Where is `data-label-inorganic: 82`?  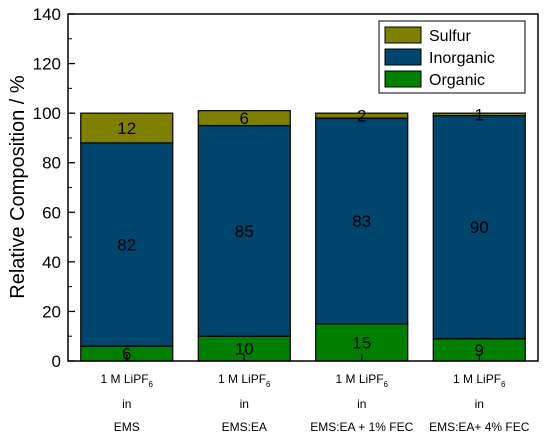 data-label-inorganic: 82 is located at coordinates (126, 245).